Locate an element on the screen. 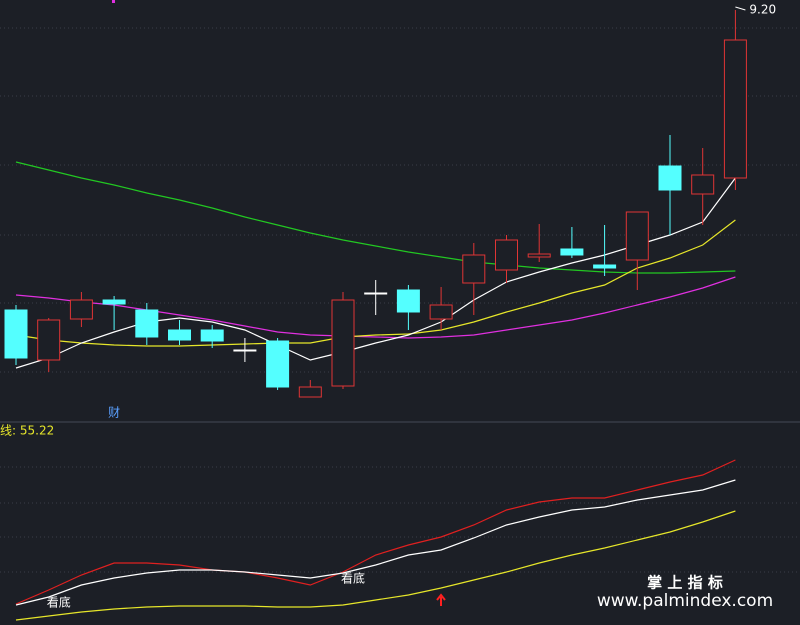  watermark-title: 掌 上 指 标 is located at coordinates (685, 583).